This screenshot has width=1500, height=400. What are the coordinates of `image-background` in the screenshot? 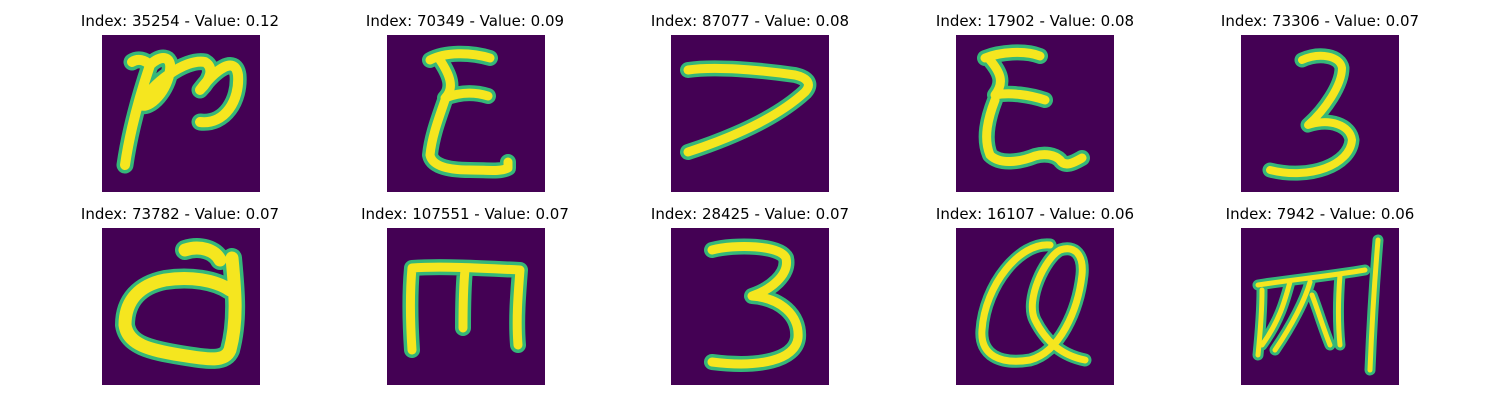 It's located at (750, 113).